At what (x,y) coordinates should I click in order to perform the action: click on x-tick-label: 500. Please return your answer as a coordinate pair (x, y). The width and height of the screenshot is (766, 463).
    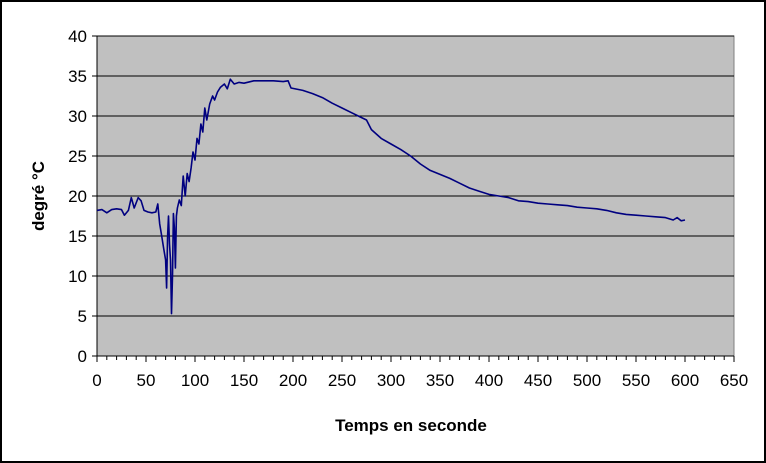
    Looking at the image, I should click on (587, 380).